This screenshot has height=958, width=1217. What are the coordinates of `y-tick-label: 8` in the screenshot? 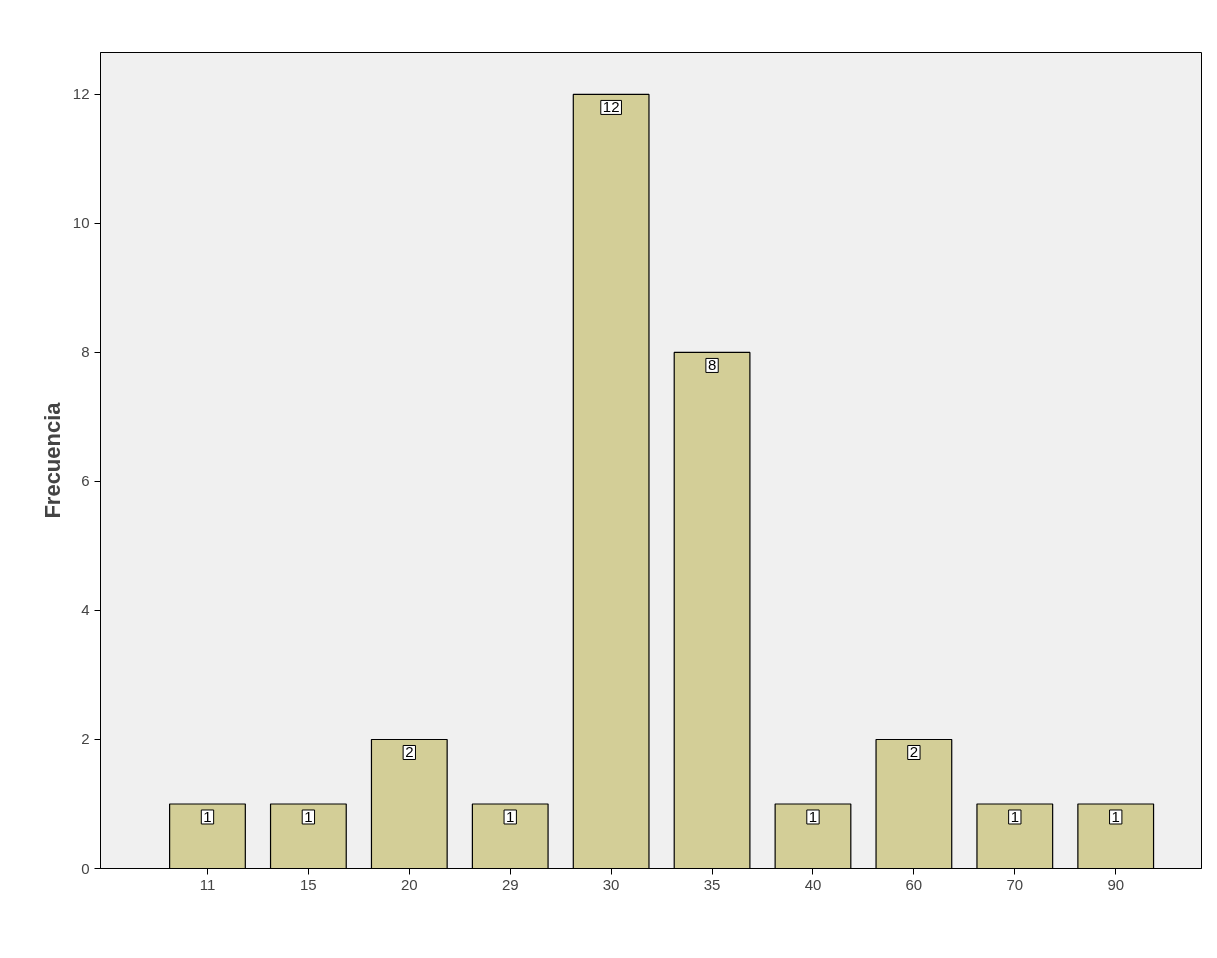 It's located at (85, 352).